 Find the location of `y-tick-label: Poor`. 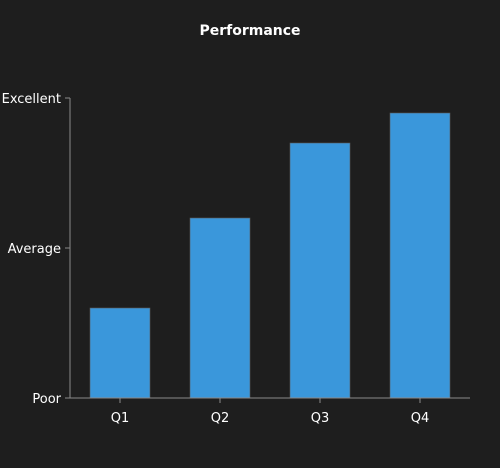

y-tick-label: Poor is located at coordinates (46, 399).